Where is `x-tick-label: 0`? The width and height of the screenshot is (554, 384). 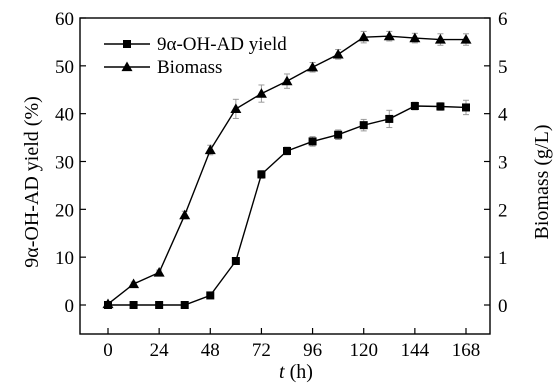
x-tick-label: 0 is located at coordinates (108, 350).